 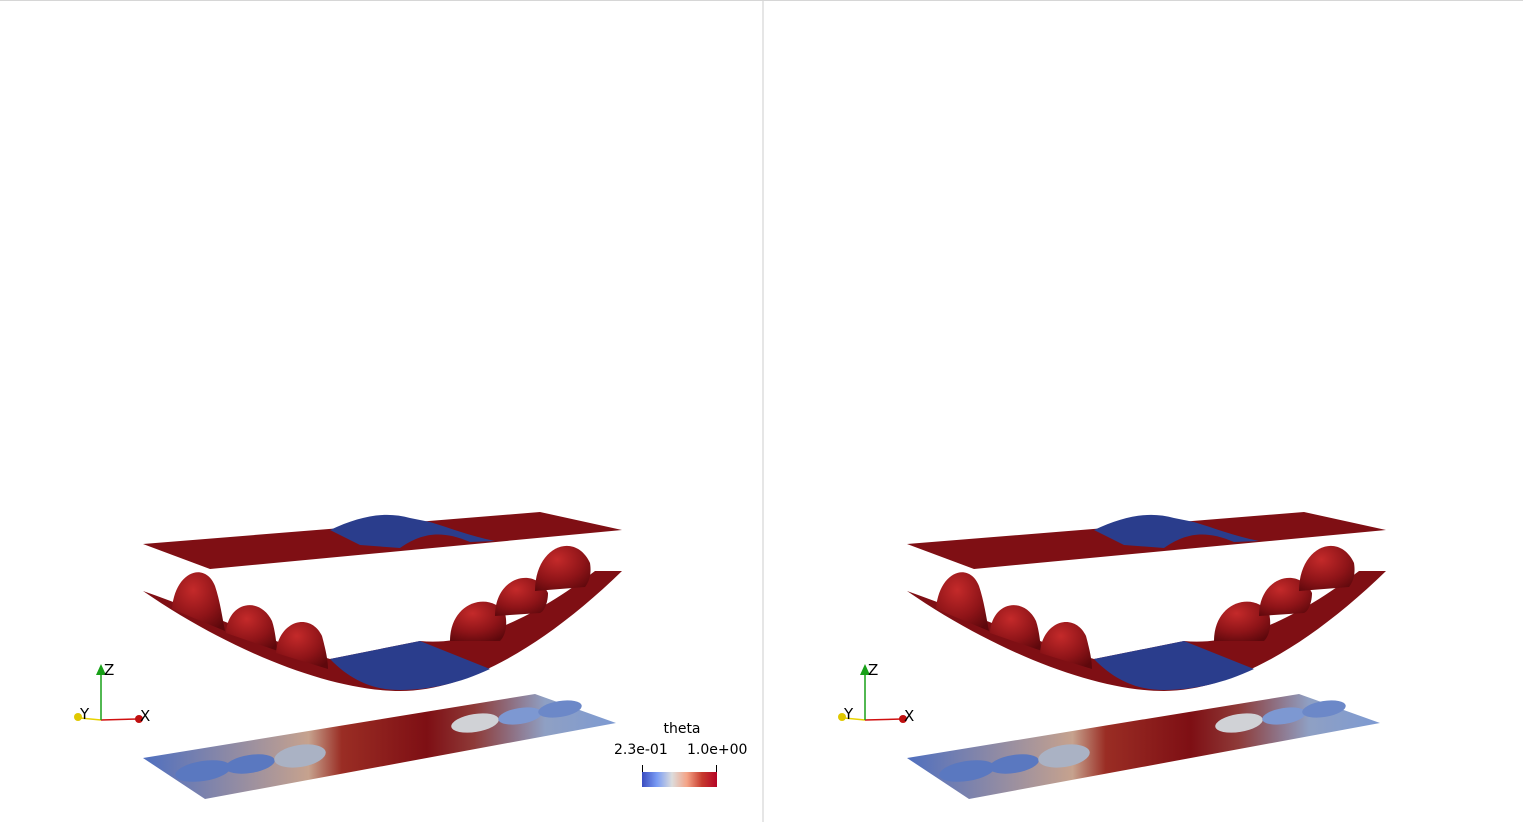 What do you see at coordinates (684, 756) in the screenshot?
I see `color-legend: theta 2.3e-01 1.0e+00` at bounding box center [684, 756].